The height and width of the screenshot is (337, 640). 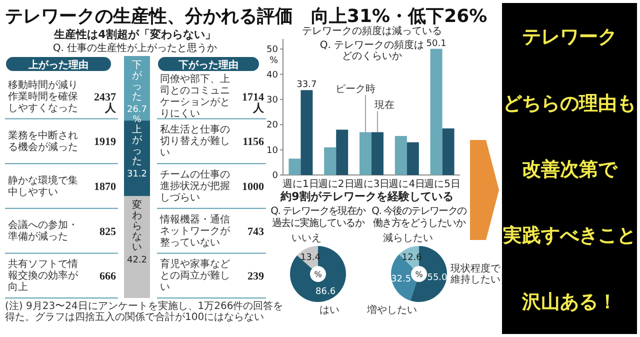 What do you see at coordinates (407, 184) in the screenshot?
I see `x-tick-label: 週に4日` at bounding box center [407, 184].